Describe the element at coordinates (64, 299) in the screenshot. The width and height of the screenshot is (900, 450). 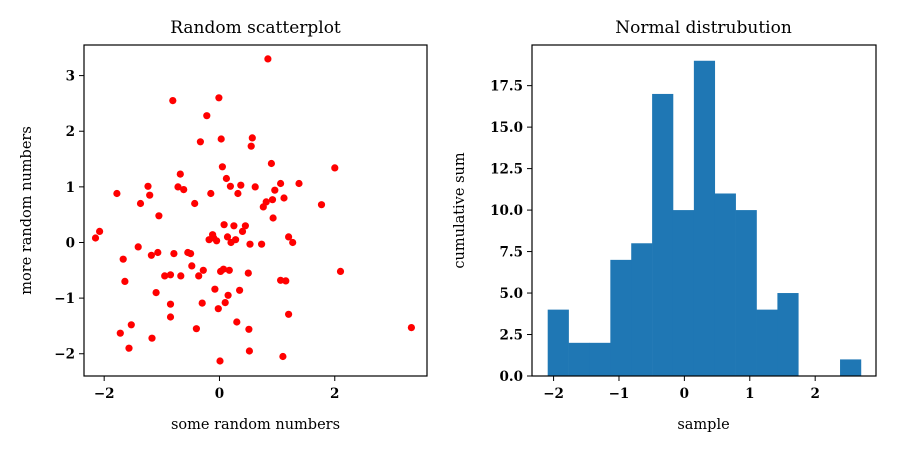
I see `y-tick-label: −1` at that location.